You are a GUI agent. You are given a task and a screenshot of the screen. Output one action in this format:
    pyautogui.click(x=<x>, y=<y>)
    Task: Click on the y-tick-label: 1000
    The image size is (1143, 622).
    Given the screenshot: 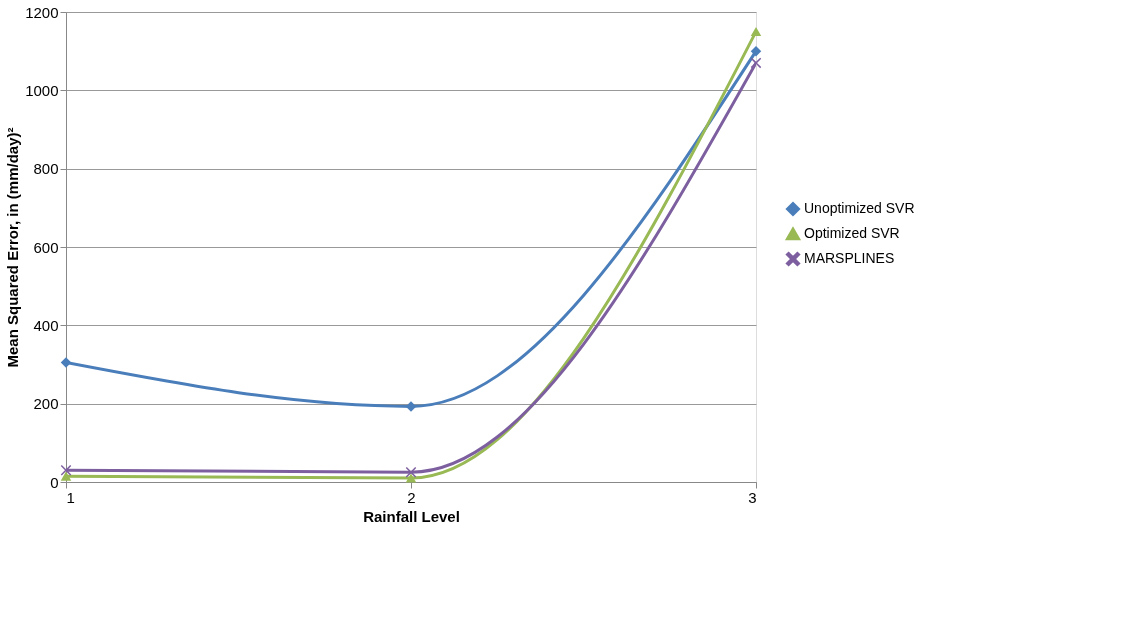 What is the action you would take?
    pyautogui.click(x=42, y=90)
    